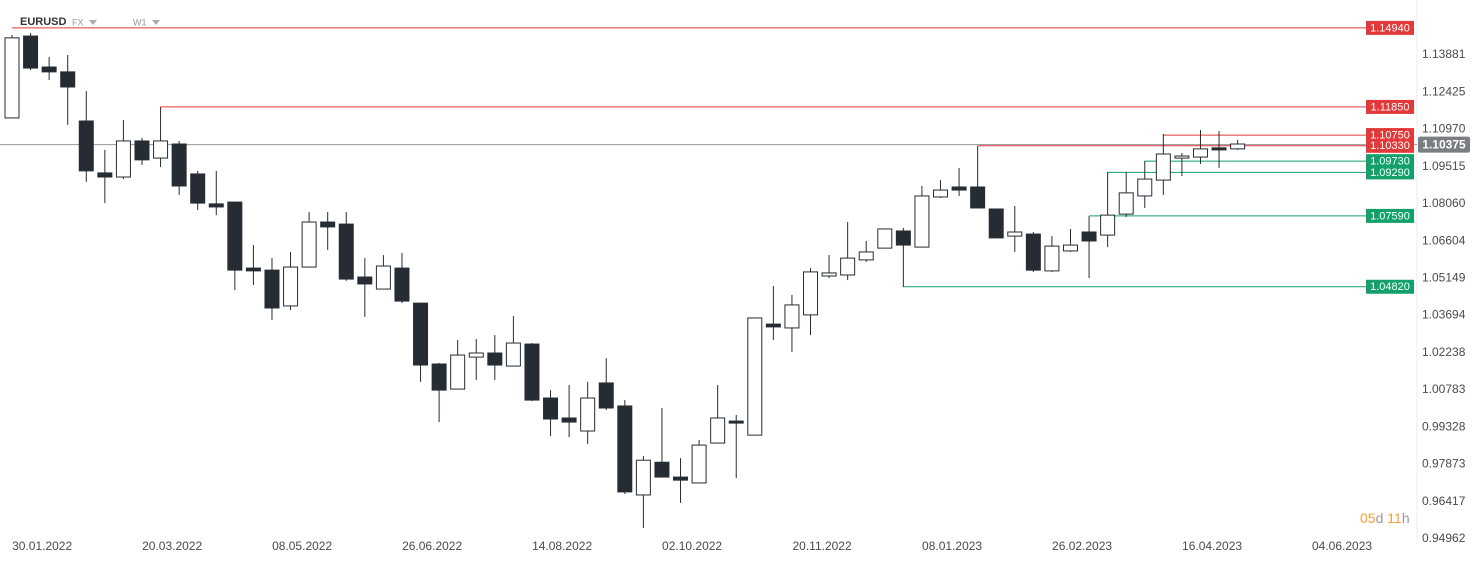  Describe the element at coordinates (1444, 91) in the screenshot. I see `y-tick-label: 1.12425` at that location.